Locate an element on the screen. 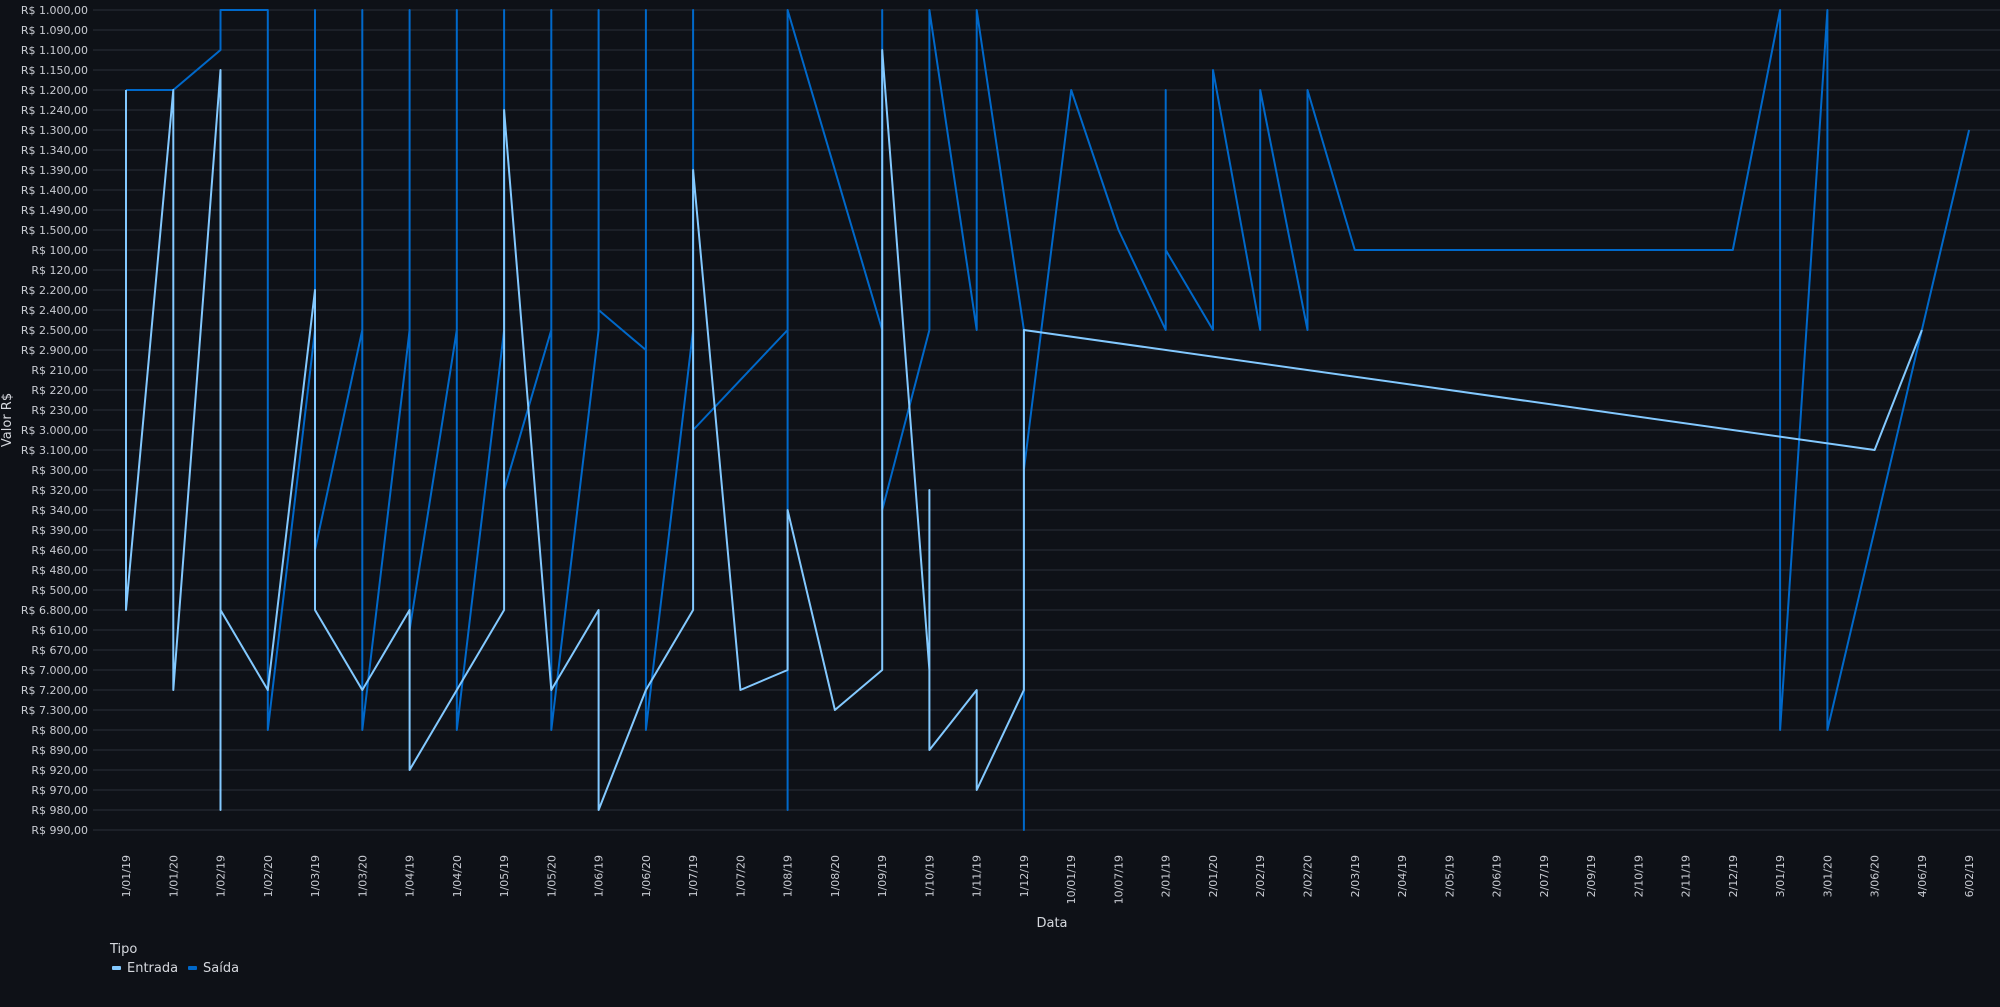 The image size is (2000, 1007). x-tick-label: 2/07/19 is located at coordinates (1544, 876).